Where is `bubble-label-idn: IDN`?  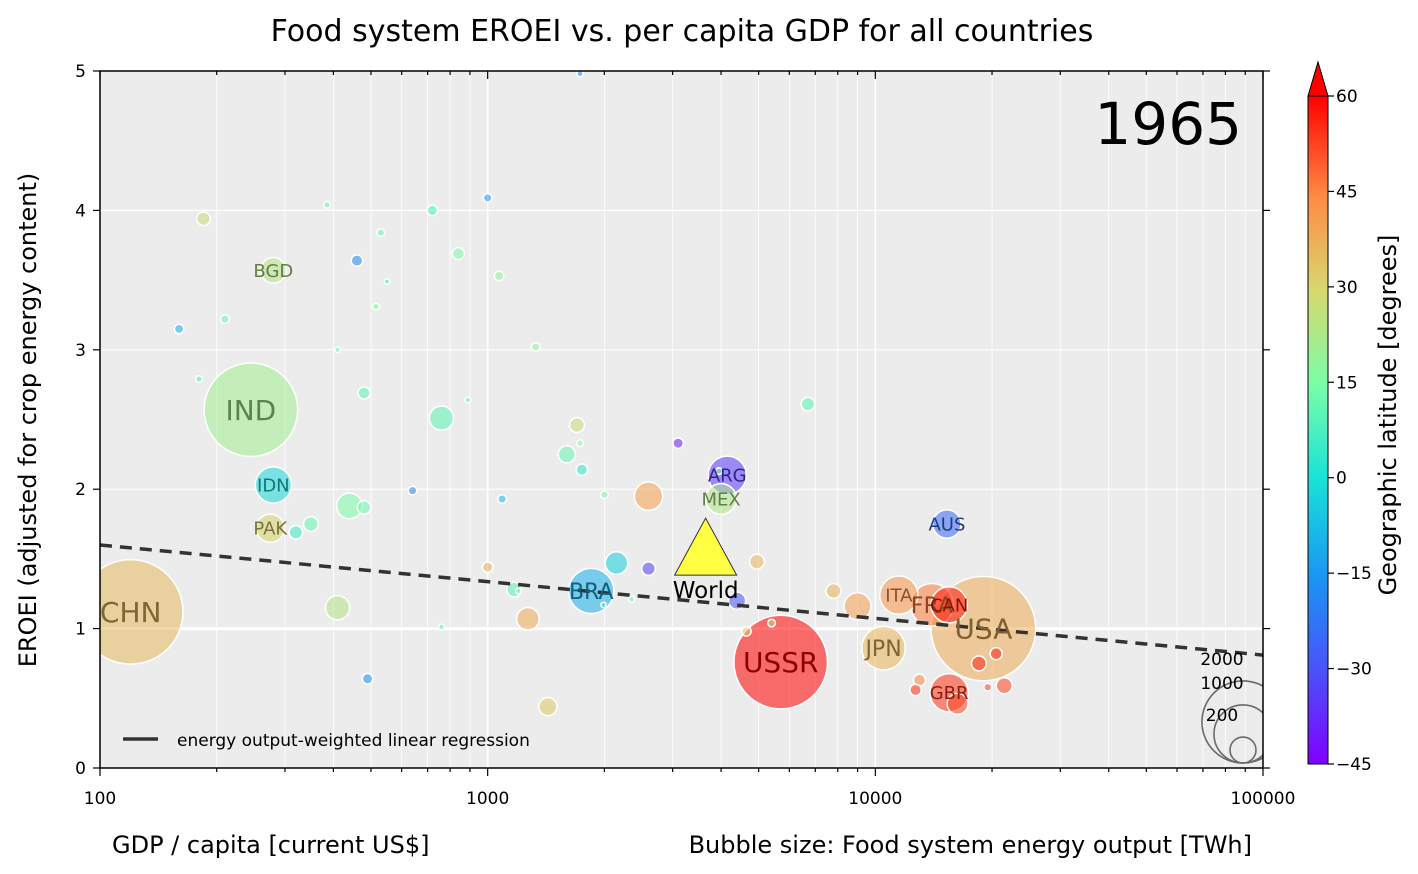 bubble-label-idn: IDN is located at coordinates (273, 485).